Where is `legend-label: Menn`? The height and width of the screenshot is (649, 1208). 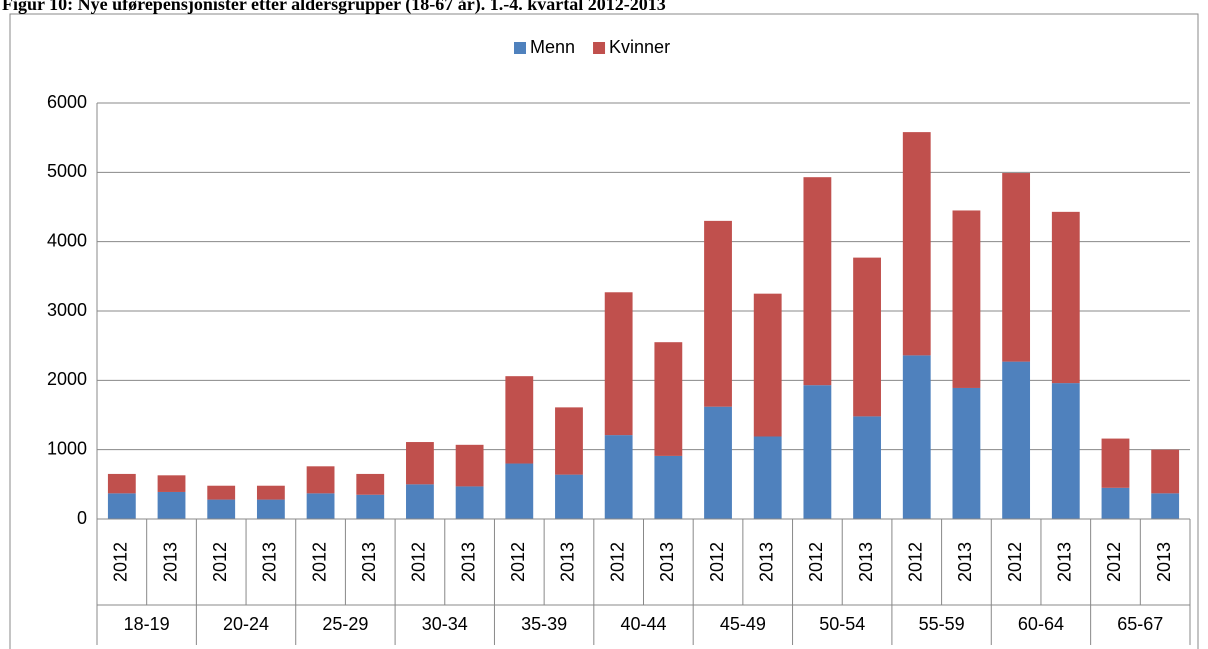 legend-label: Menn is located at coordinates (552, 47).